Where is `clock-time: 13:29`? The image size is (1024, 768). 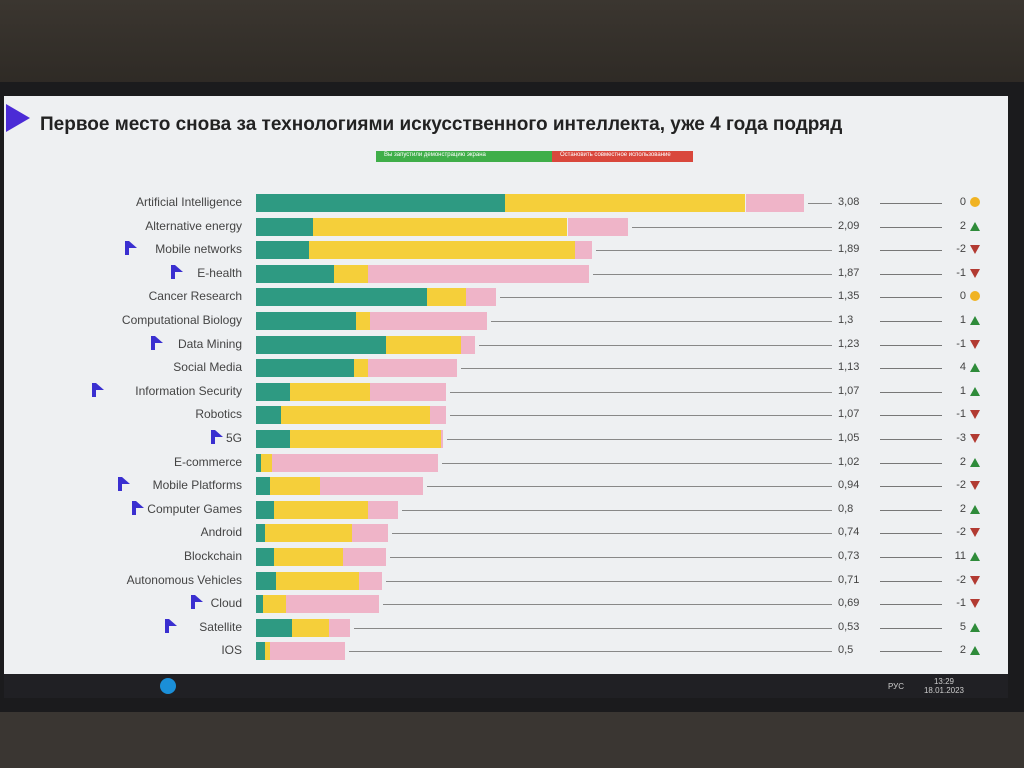 clock-time: 13:29 is located at coordinates (943, 681).